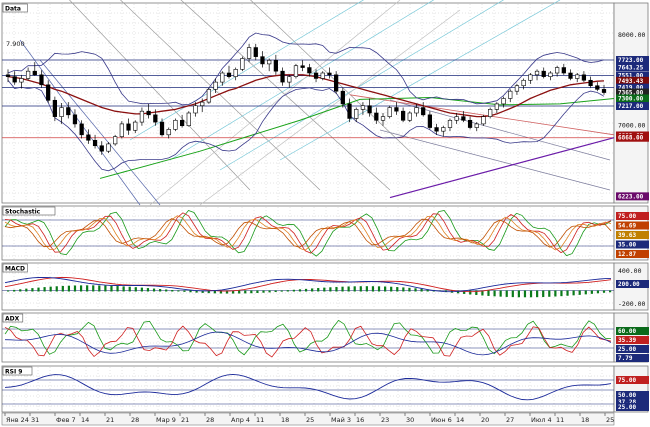  What do you see at coordinates (485, 420) in the screenshot?
I see `x-tick-label: 20` at bounding box center [485, 420].